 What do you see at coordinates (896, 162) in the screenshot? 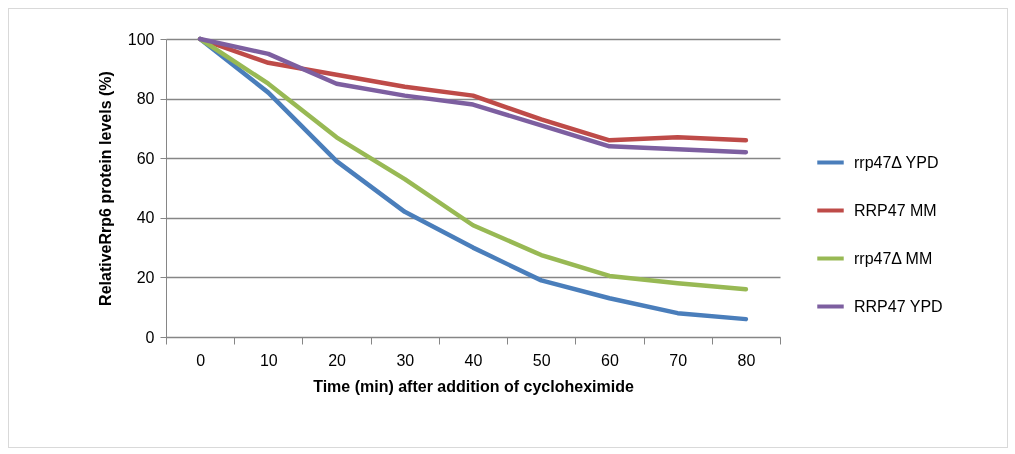
I see `legend-label: rrp47Δ YPD` at bounding box center [896, 162].